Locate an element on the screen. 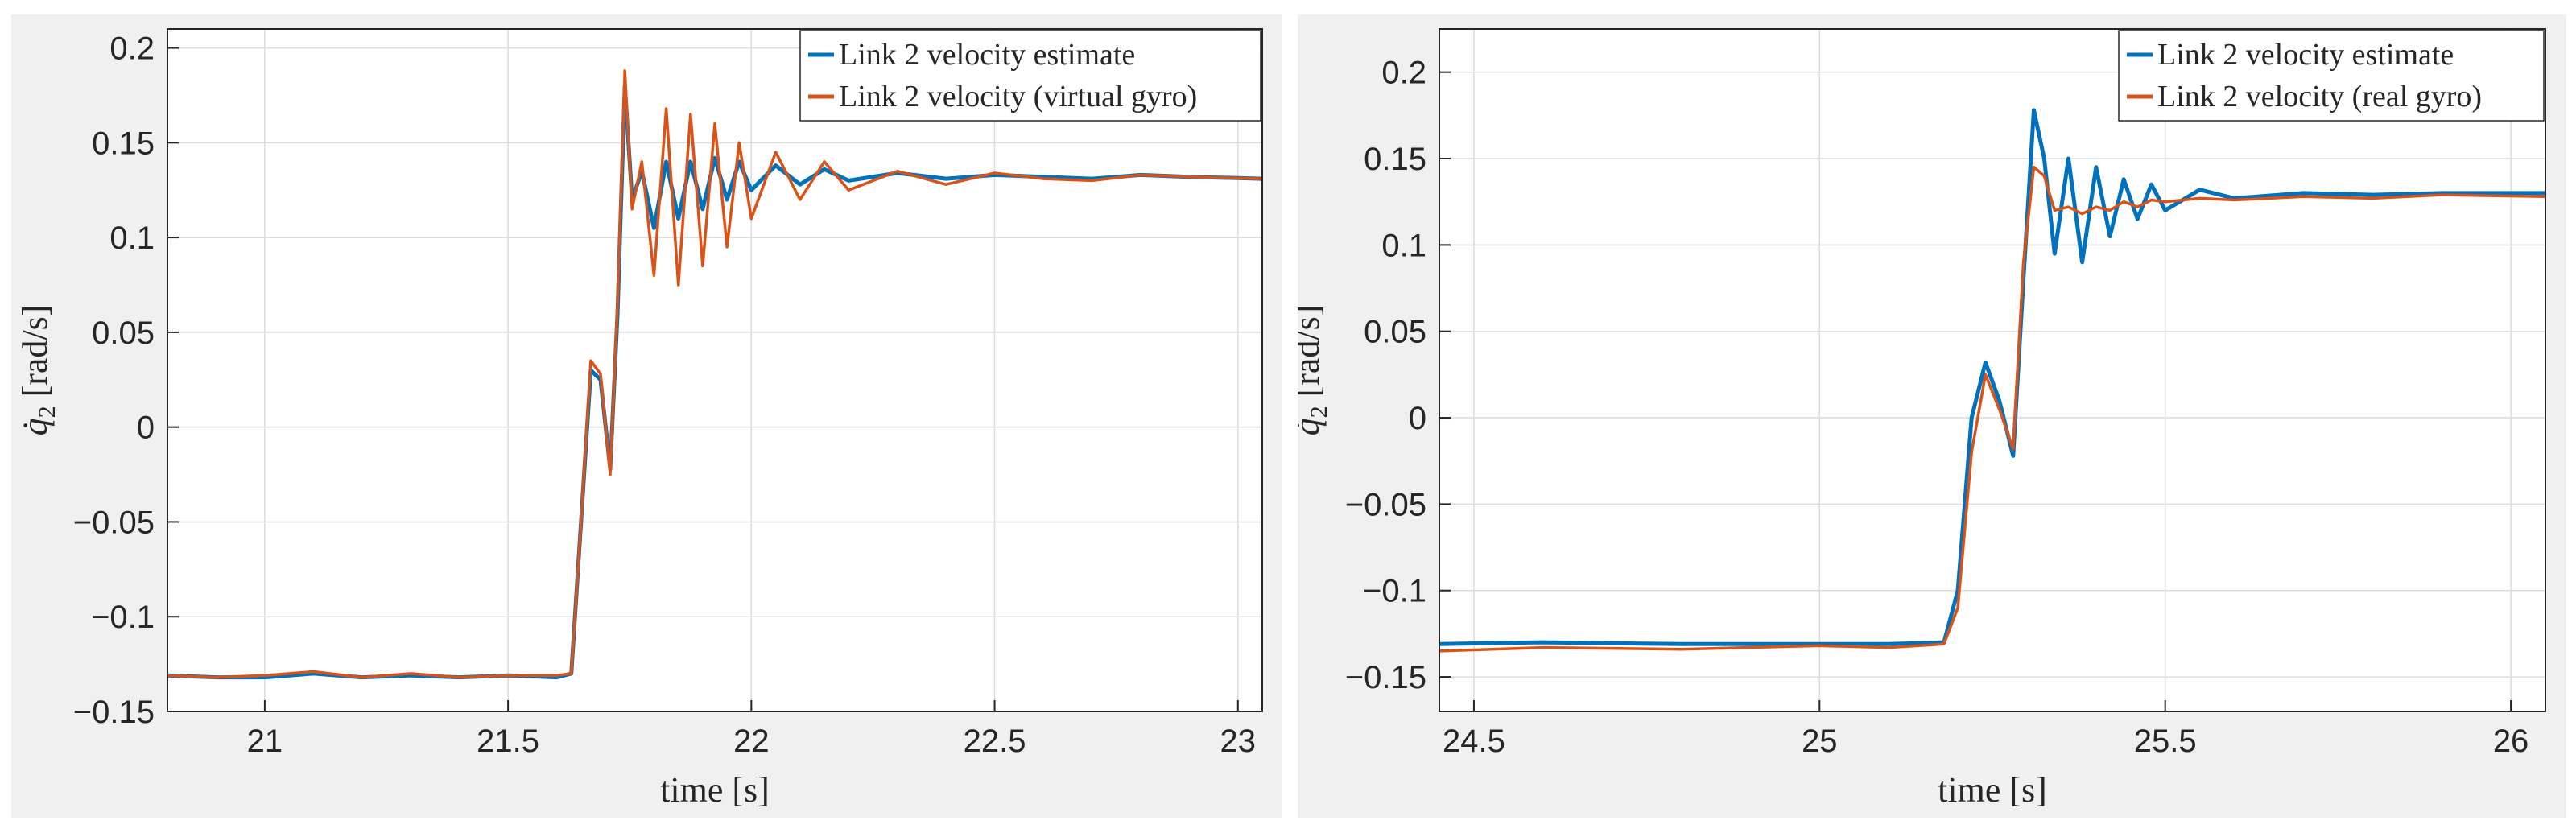  legend-label: Link 2 velocity (real gyro) is located at coordinates (2319, 96).